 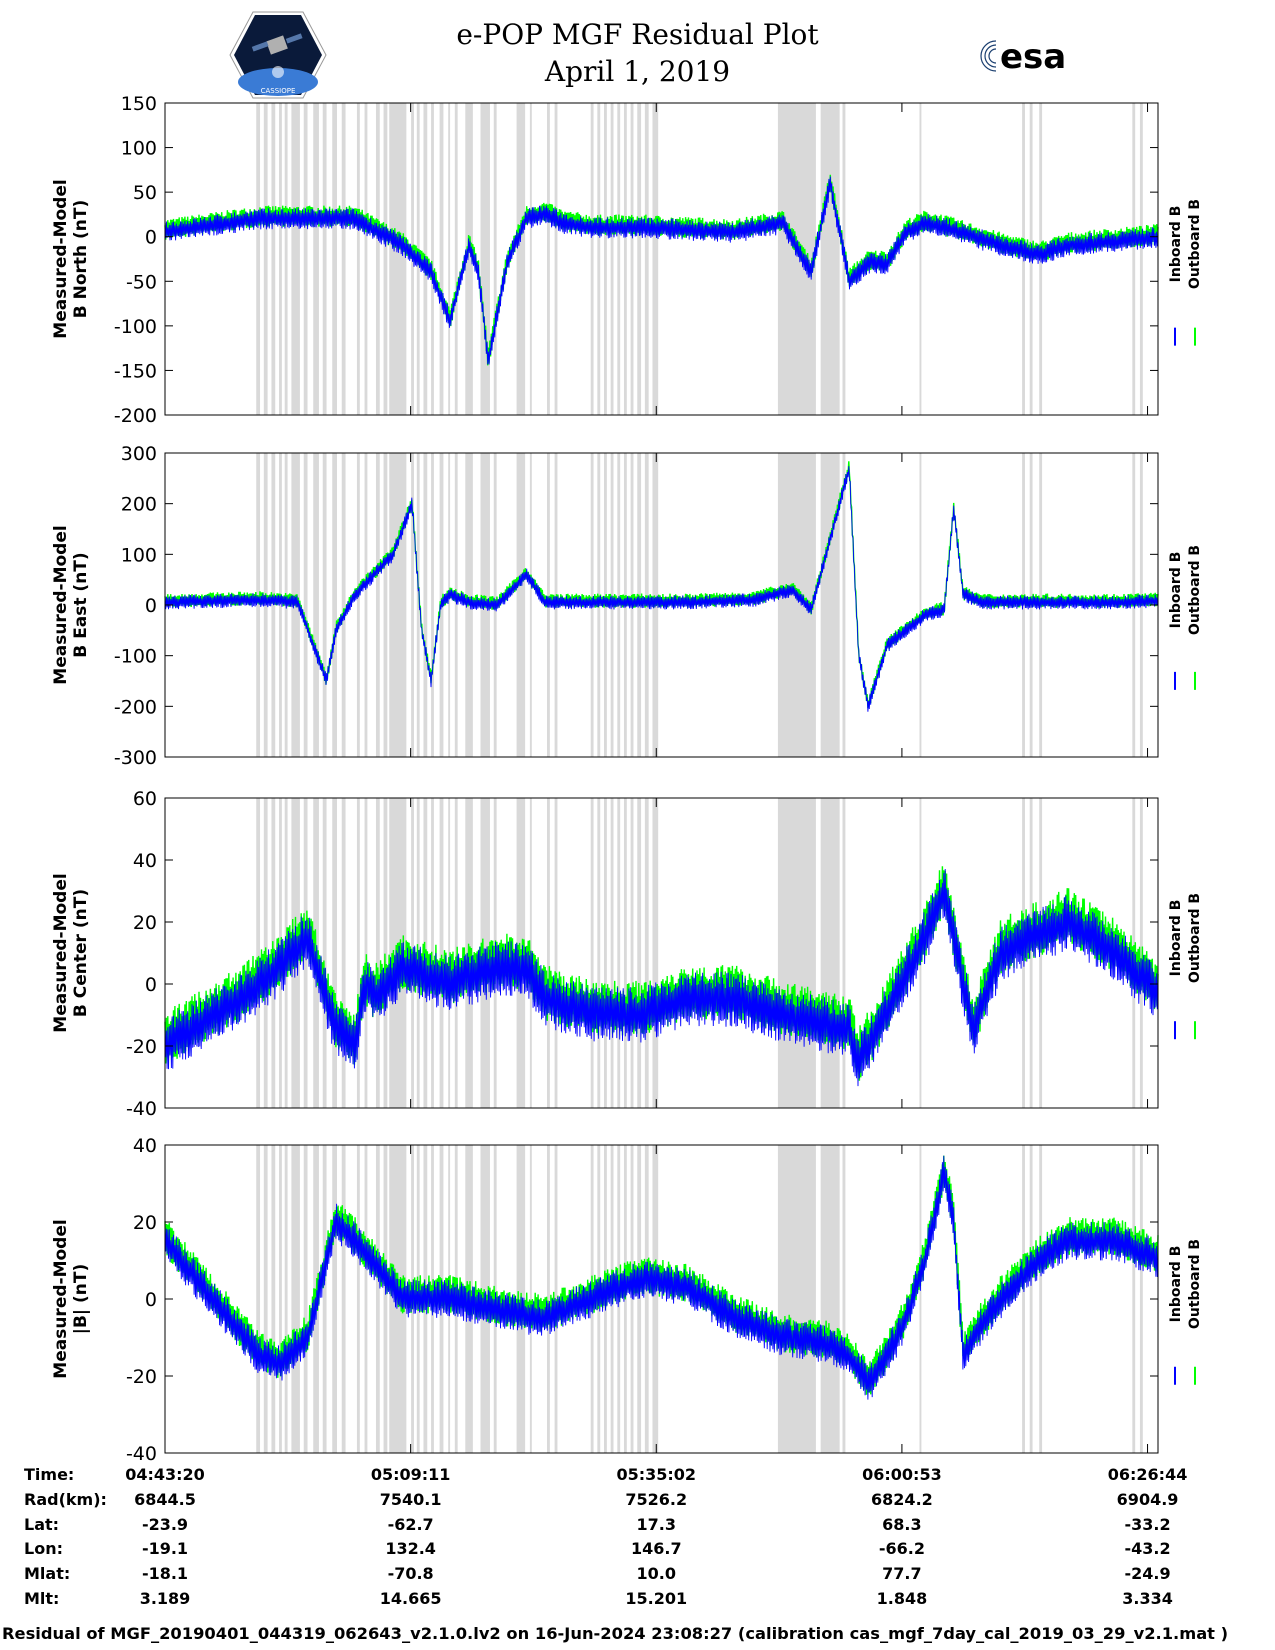 I want to click on info-value: -43.2, so click(x=1147, y=1549).